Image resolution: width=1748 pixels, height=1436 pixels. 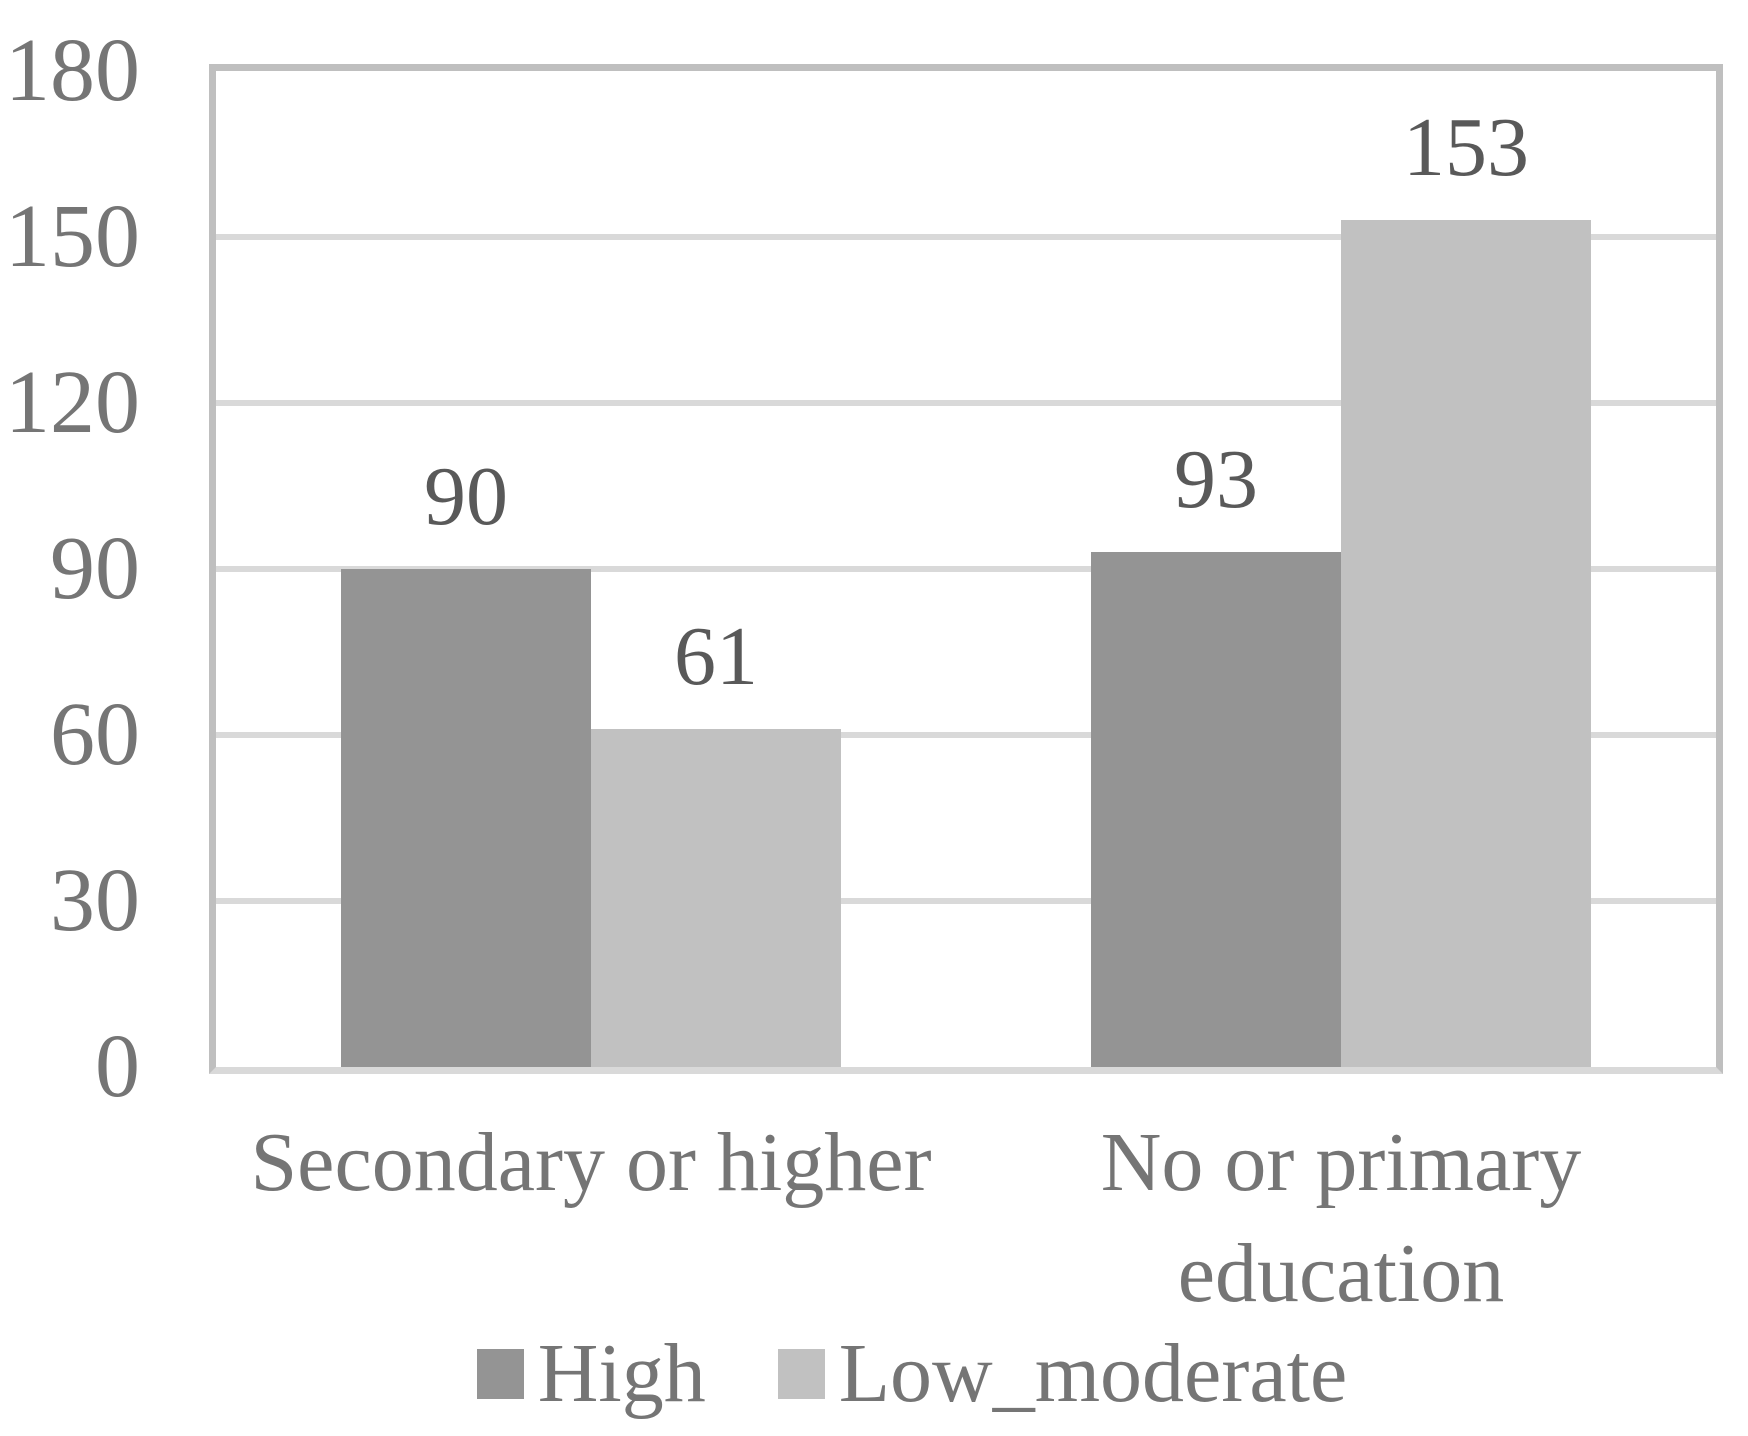 I want to click on bar-value-label-high-category-2: 93, so click(x=1216, y=480).